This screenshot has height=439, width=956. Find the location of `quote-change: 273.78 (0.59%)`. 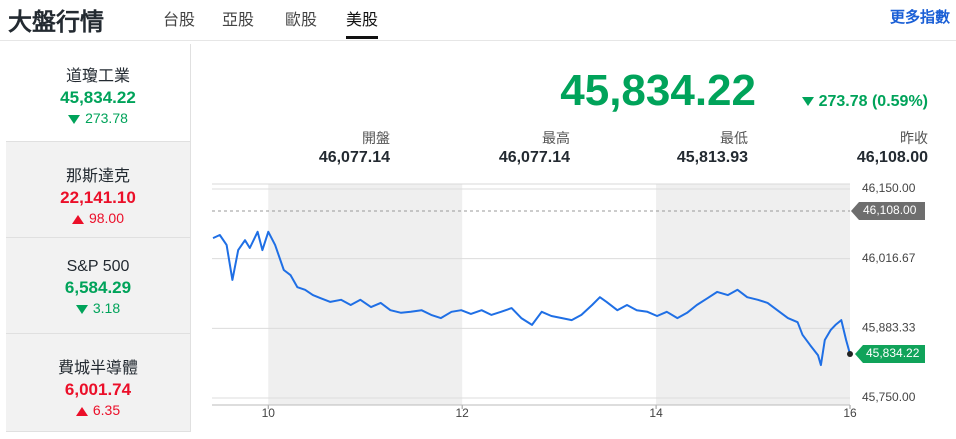

quote-change: 273.78 (0.59%) is located at coordinates (864, 102).